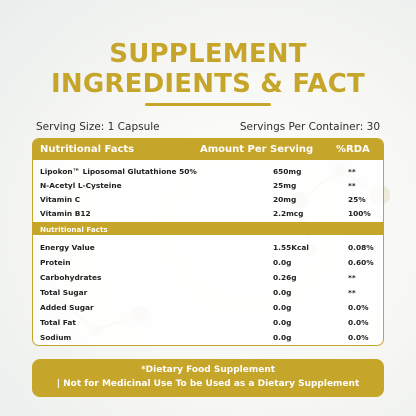  I want to click on page-title-line1: SUPPLEMENT, so click(208, 54).